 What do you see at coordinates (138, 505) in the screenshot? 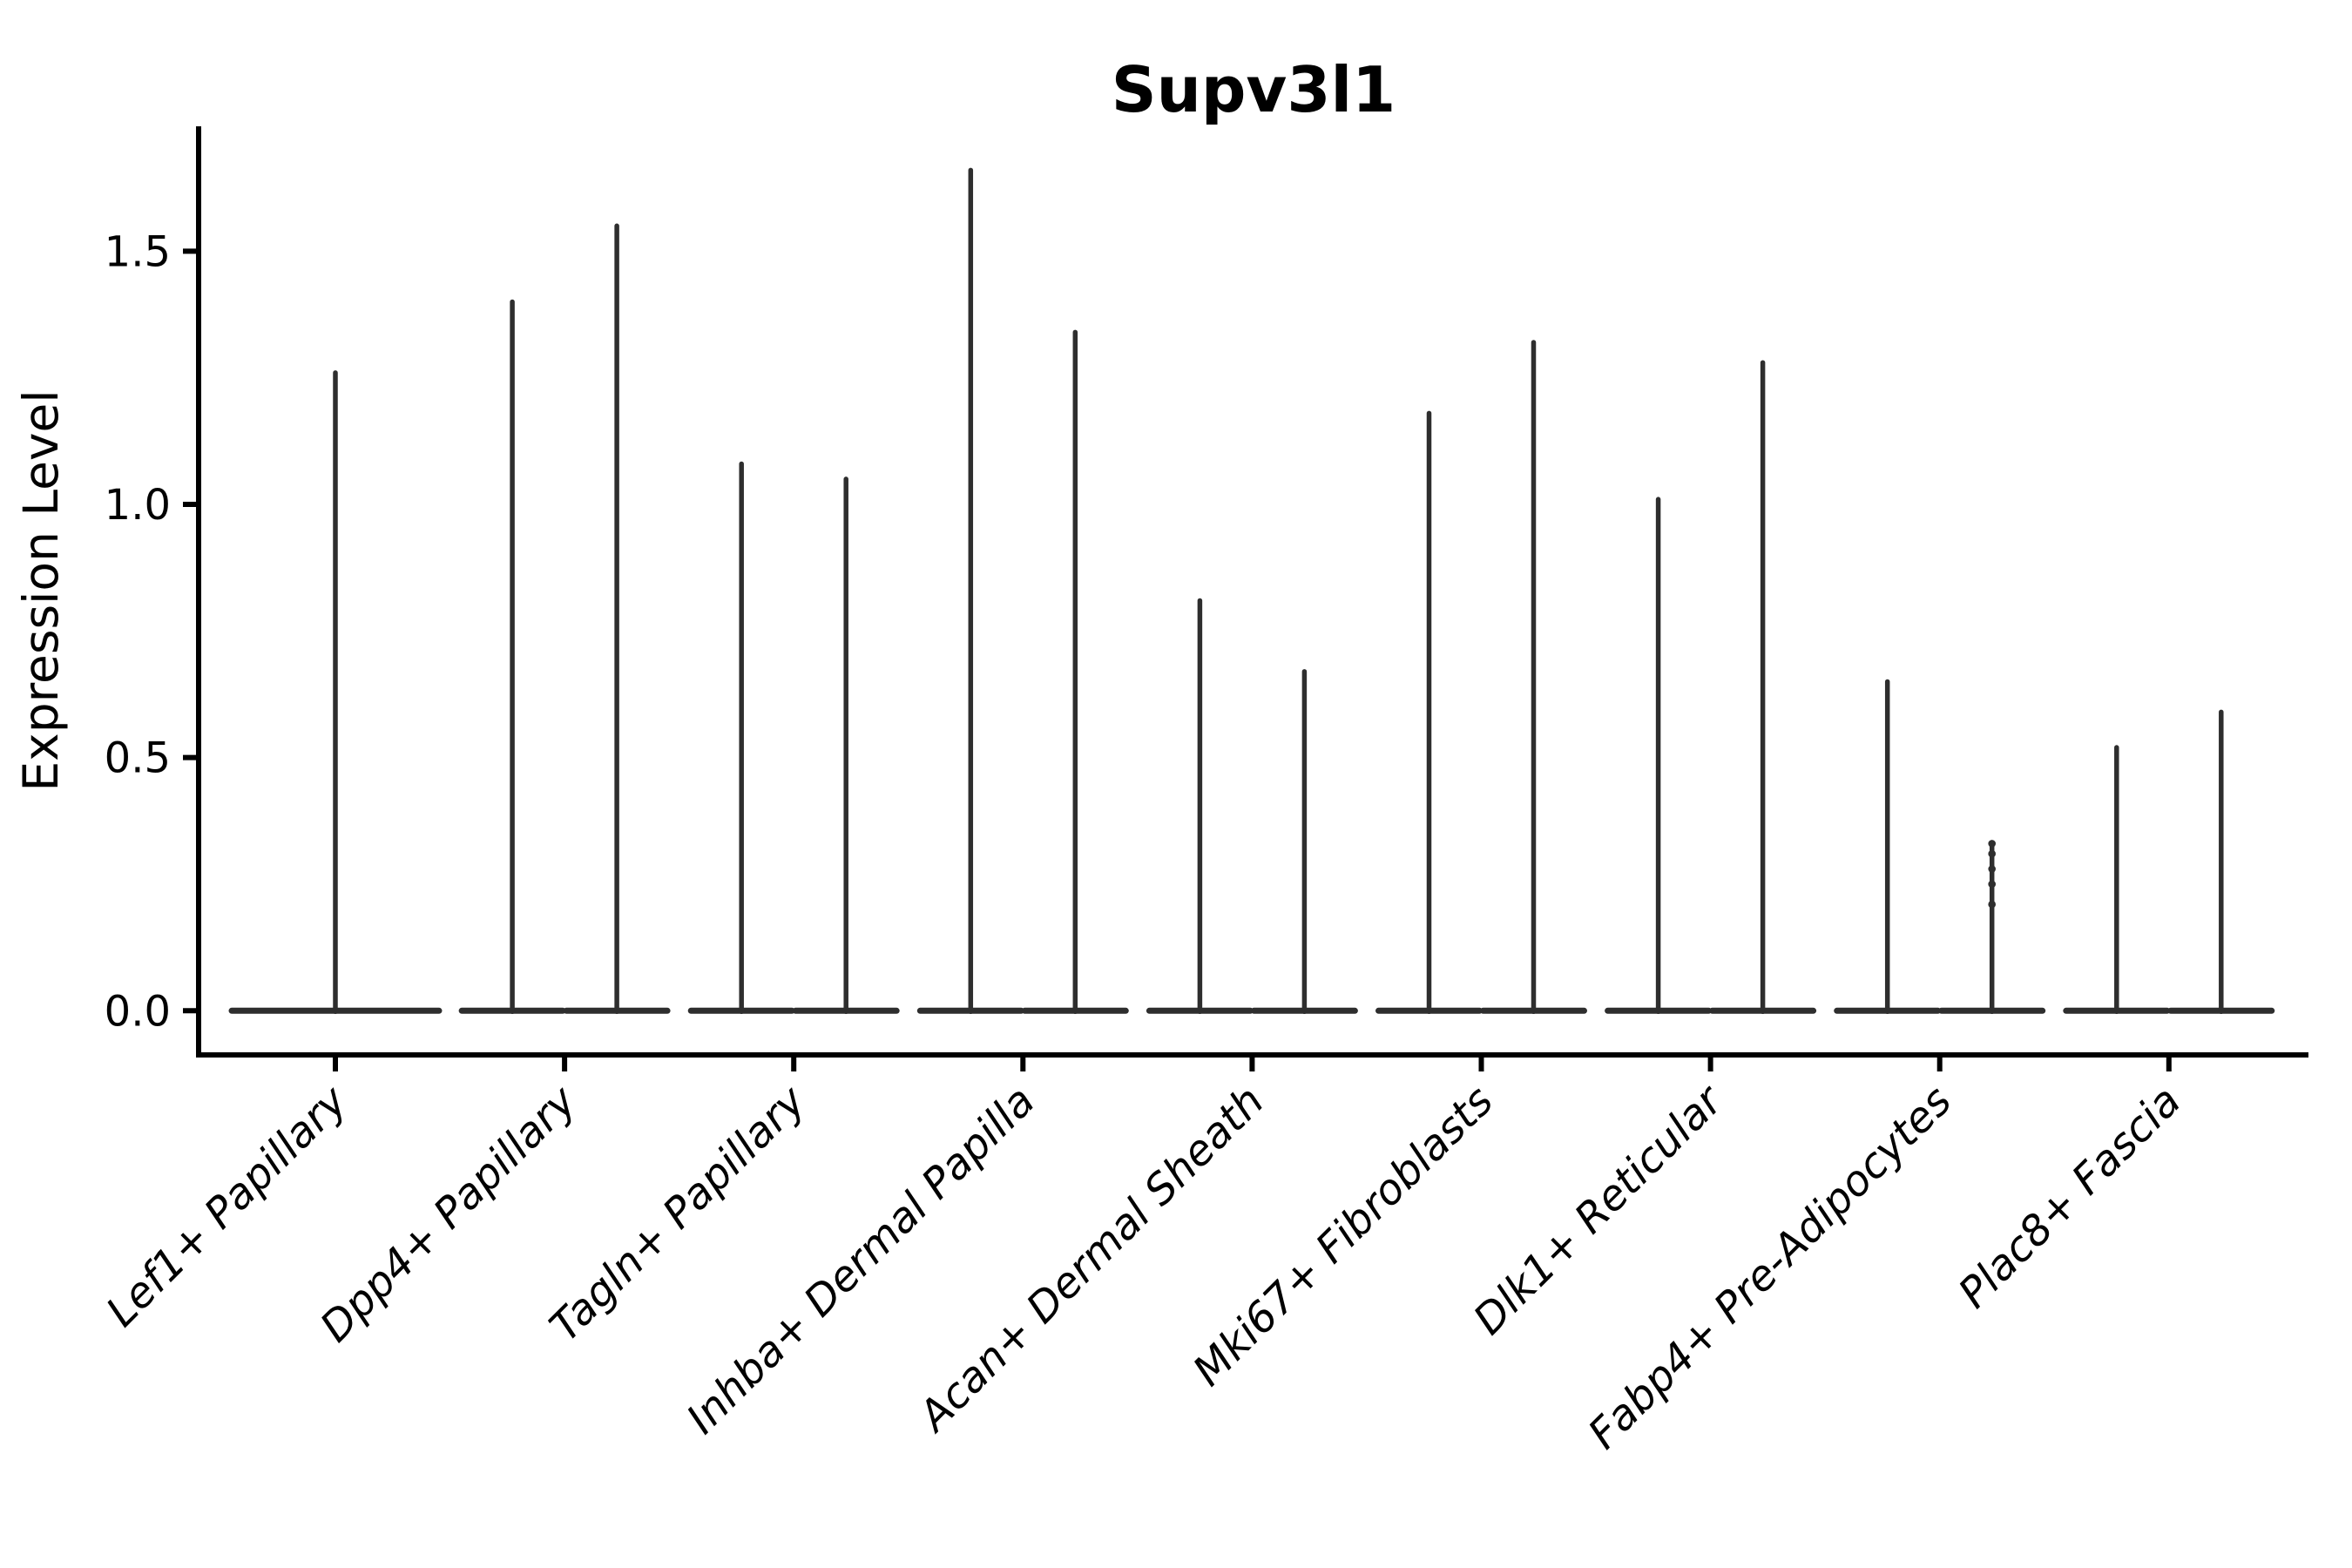
I see `y-tick-label: 1.0` at bounding box center [138, 505].